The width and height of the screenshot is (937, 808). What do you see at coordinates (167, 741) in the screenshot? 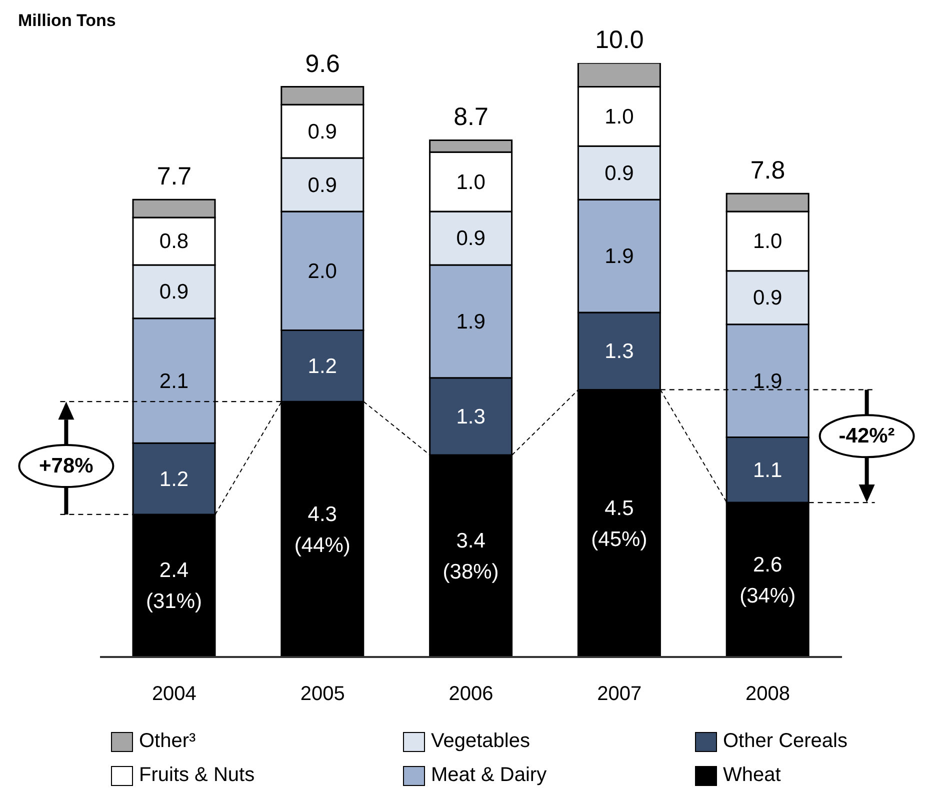
I see `legend-label: Other³` at bounding box center [167, 741].